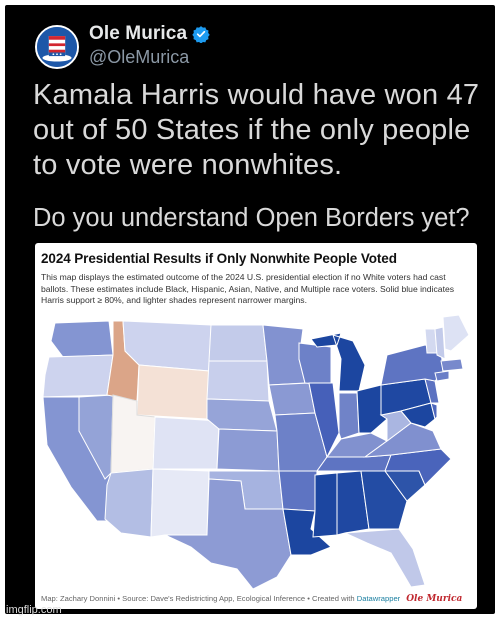  I want to click on imgflip-watermark: imgflip.com, so click(34, 610).